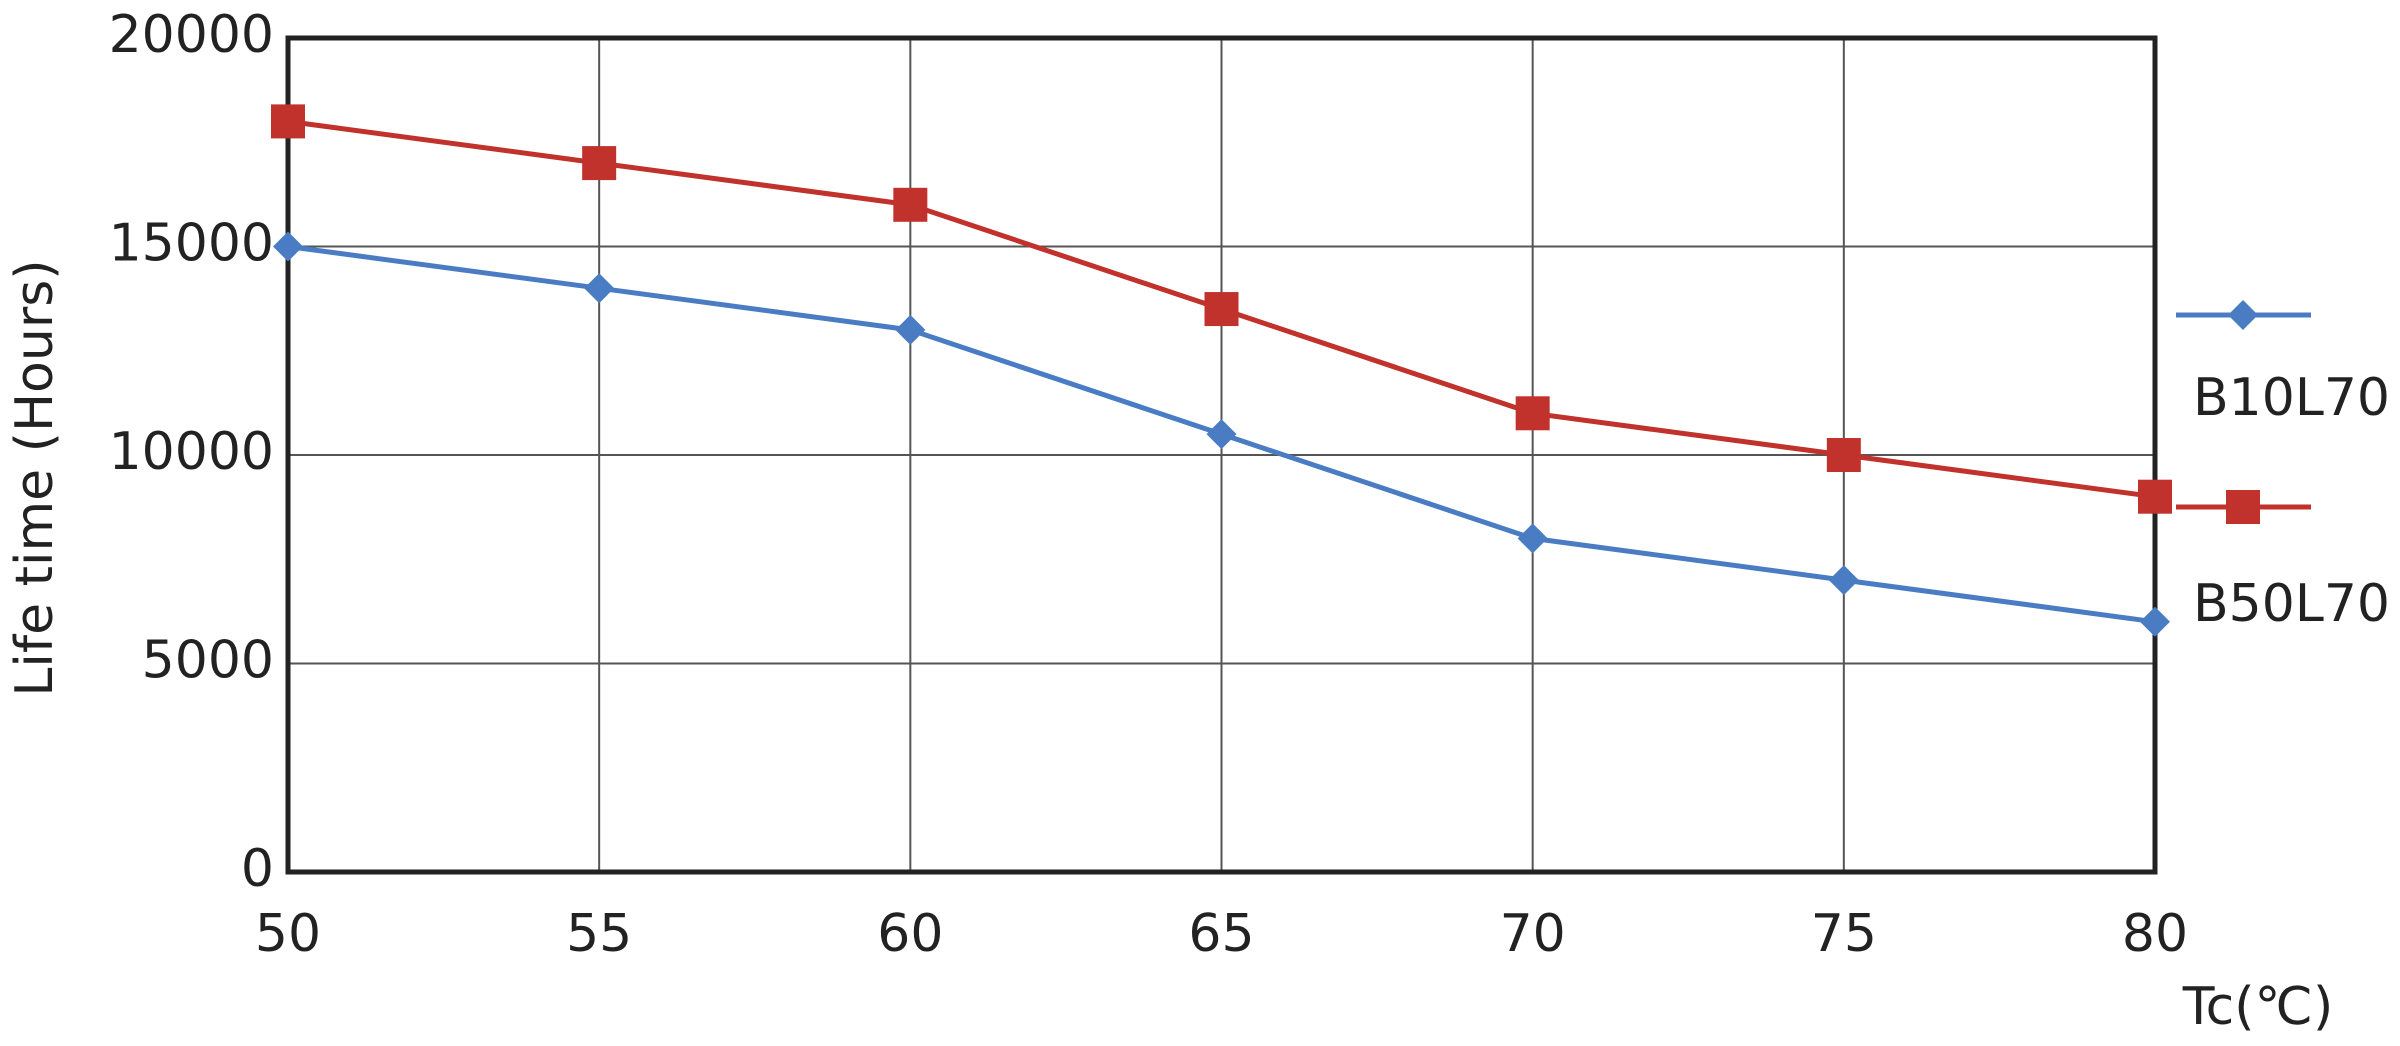  What do you see at coordinates (191, 452) in the screenshot?
I see `y-tick-label: 10000` at bounding box center [191, 452].